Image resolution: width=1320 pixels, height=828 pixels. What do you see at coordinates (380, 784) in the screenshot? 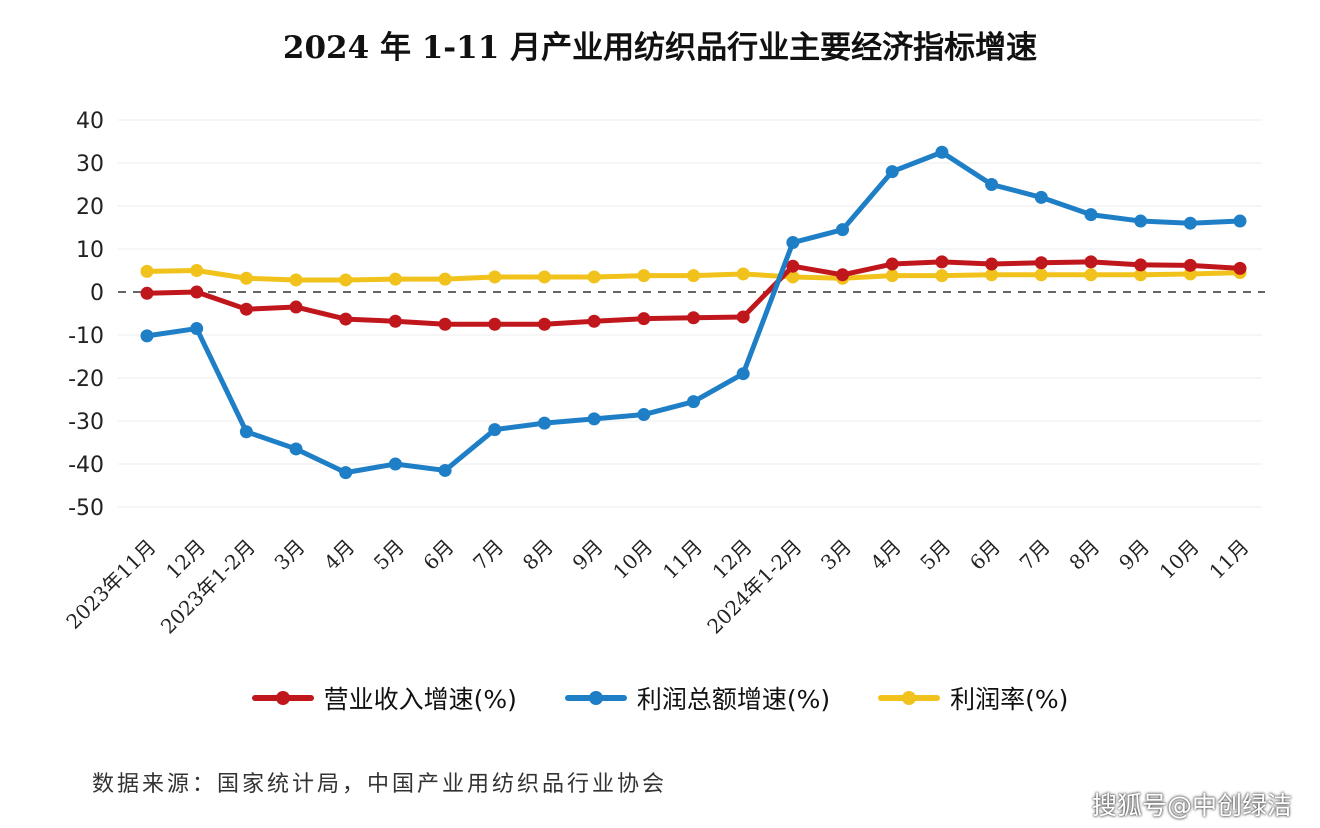
I see `source-note: 数据来源：国家统计局，中国产业用纺织品行业协会` at bounding box center [380, 784].